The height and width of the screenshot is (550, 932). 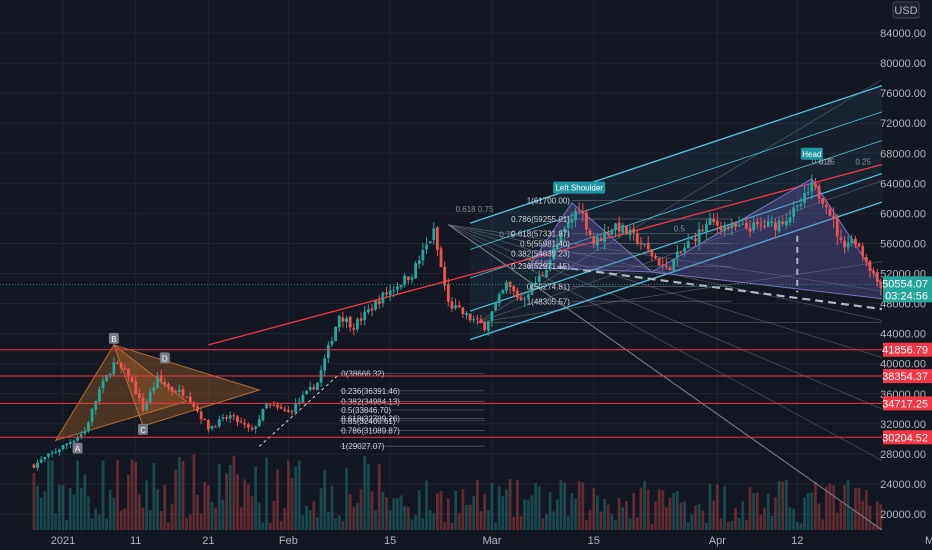 What do you see at coordinates (905, 284) in the screenshot?
I see `current-price-label: 50554.07` at bounding box center [905, 284].